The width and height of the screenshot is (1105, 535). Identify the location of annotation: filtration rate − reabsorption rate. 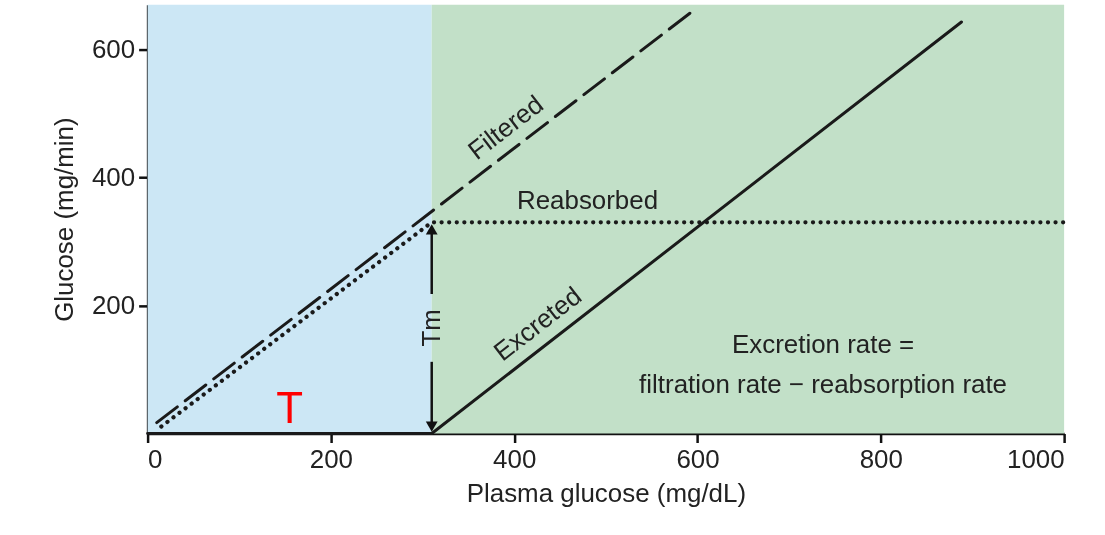
(823, 383).